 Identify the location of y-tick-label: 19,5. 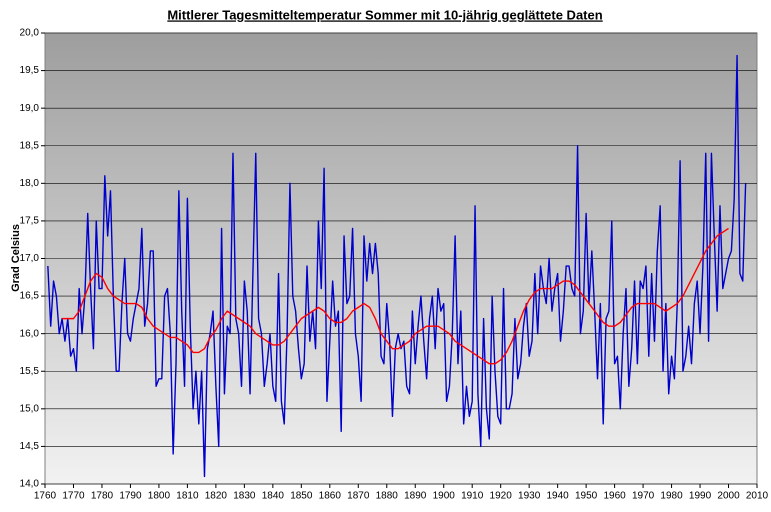
(30, 70).